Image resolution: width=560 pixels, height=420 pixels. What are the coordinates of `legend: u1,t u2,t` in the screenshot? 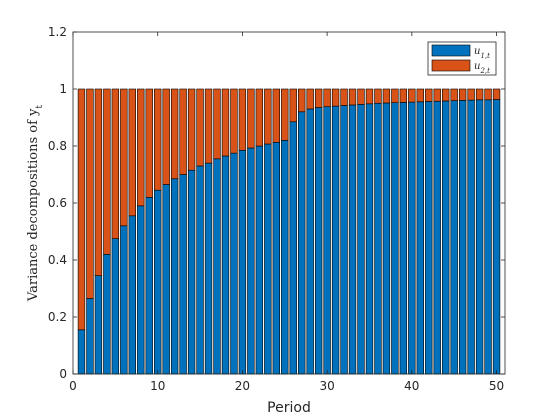 It's located at (462, 58).